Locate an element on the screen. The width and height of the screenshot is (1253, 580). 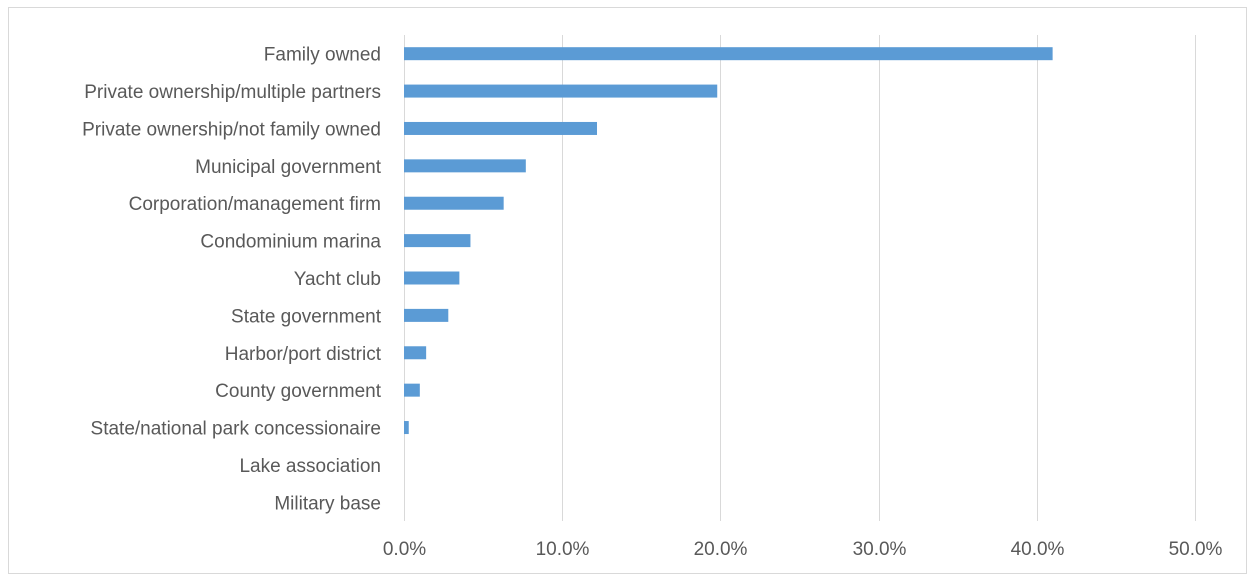
category-label: State government is located at coordinates (306, 316).